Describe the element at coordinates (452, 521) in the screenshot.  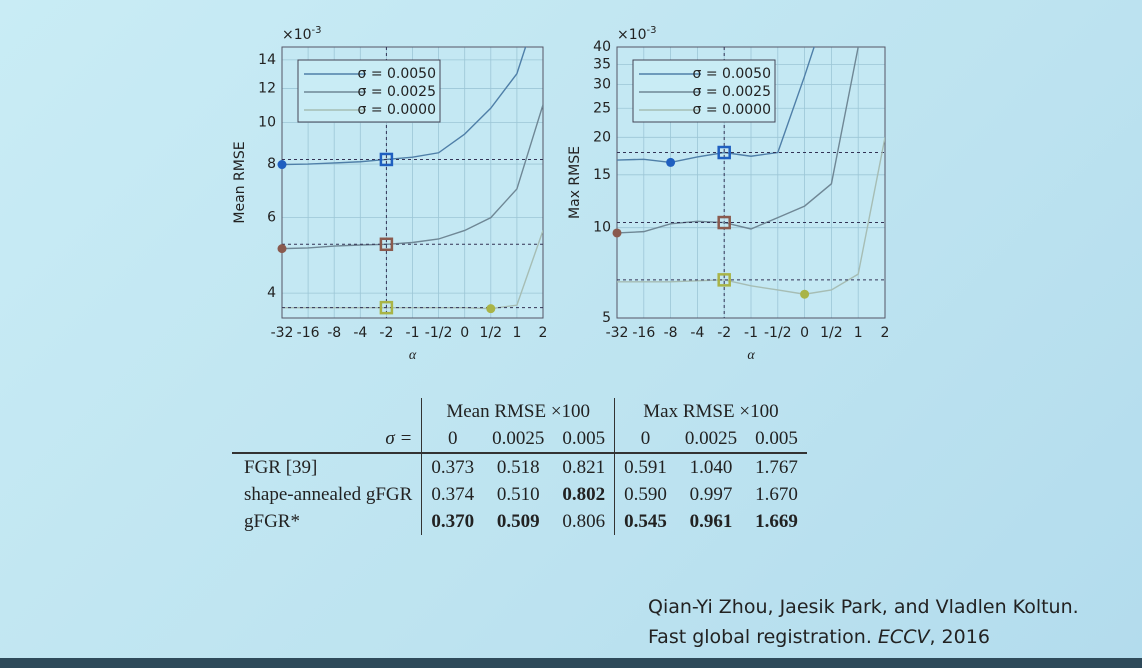
I see `cell: 0.370` at that location.